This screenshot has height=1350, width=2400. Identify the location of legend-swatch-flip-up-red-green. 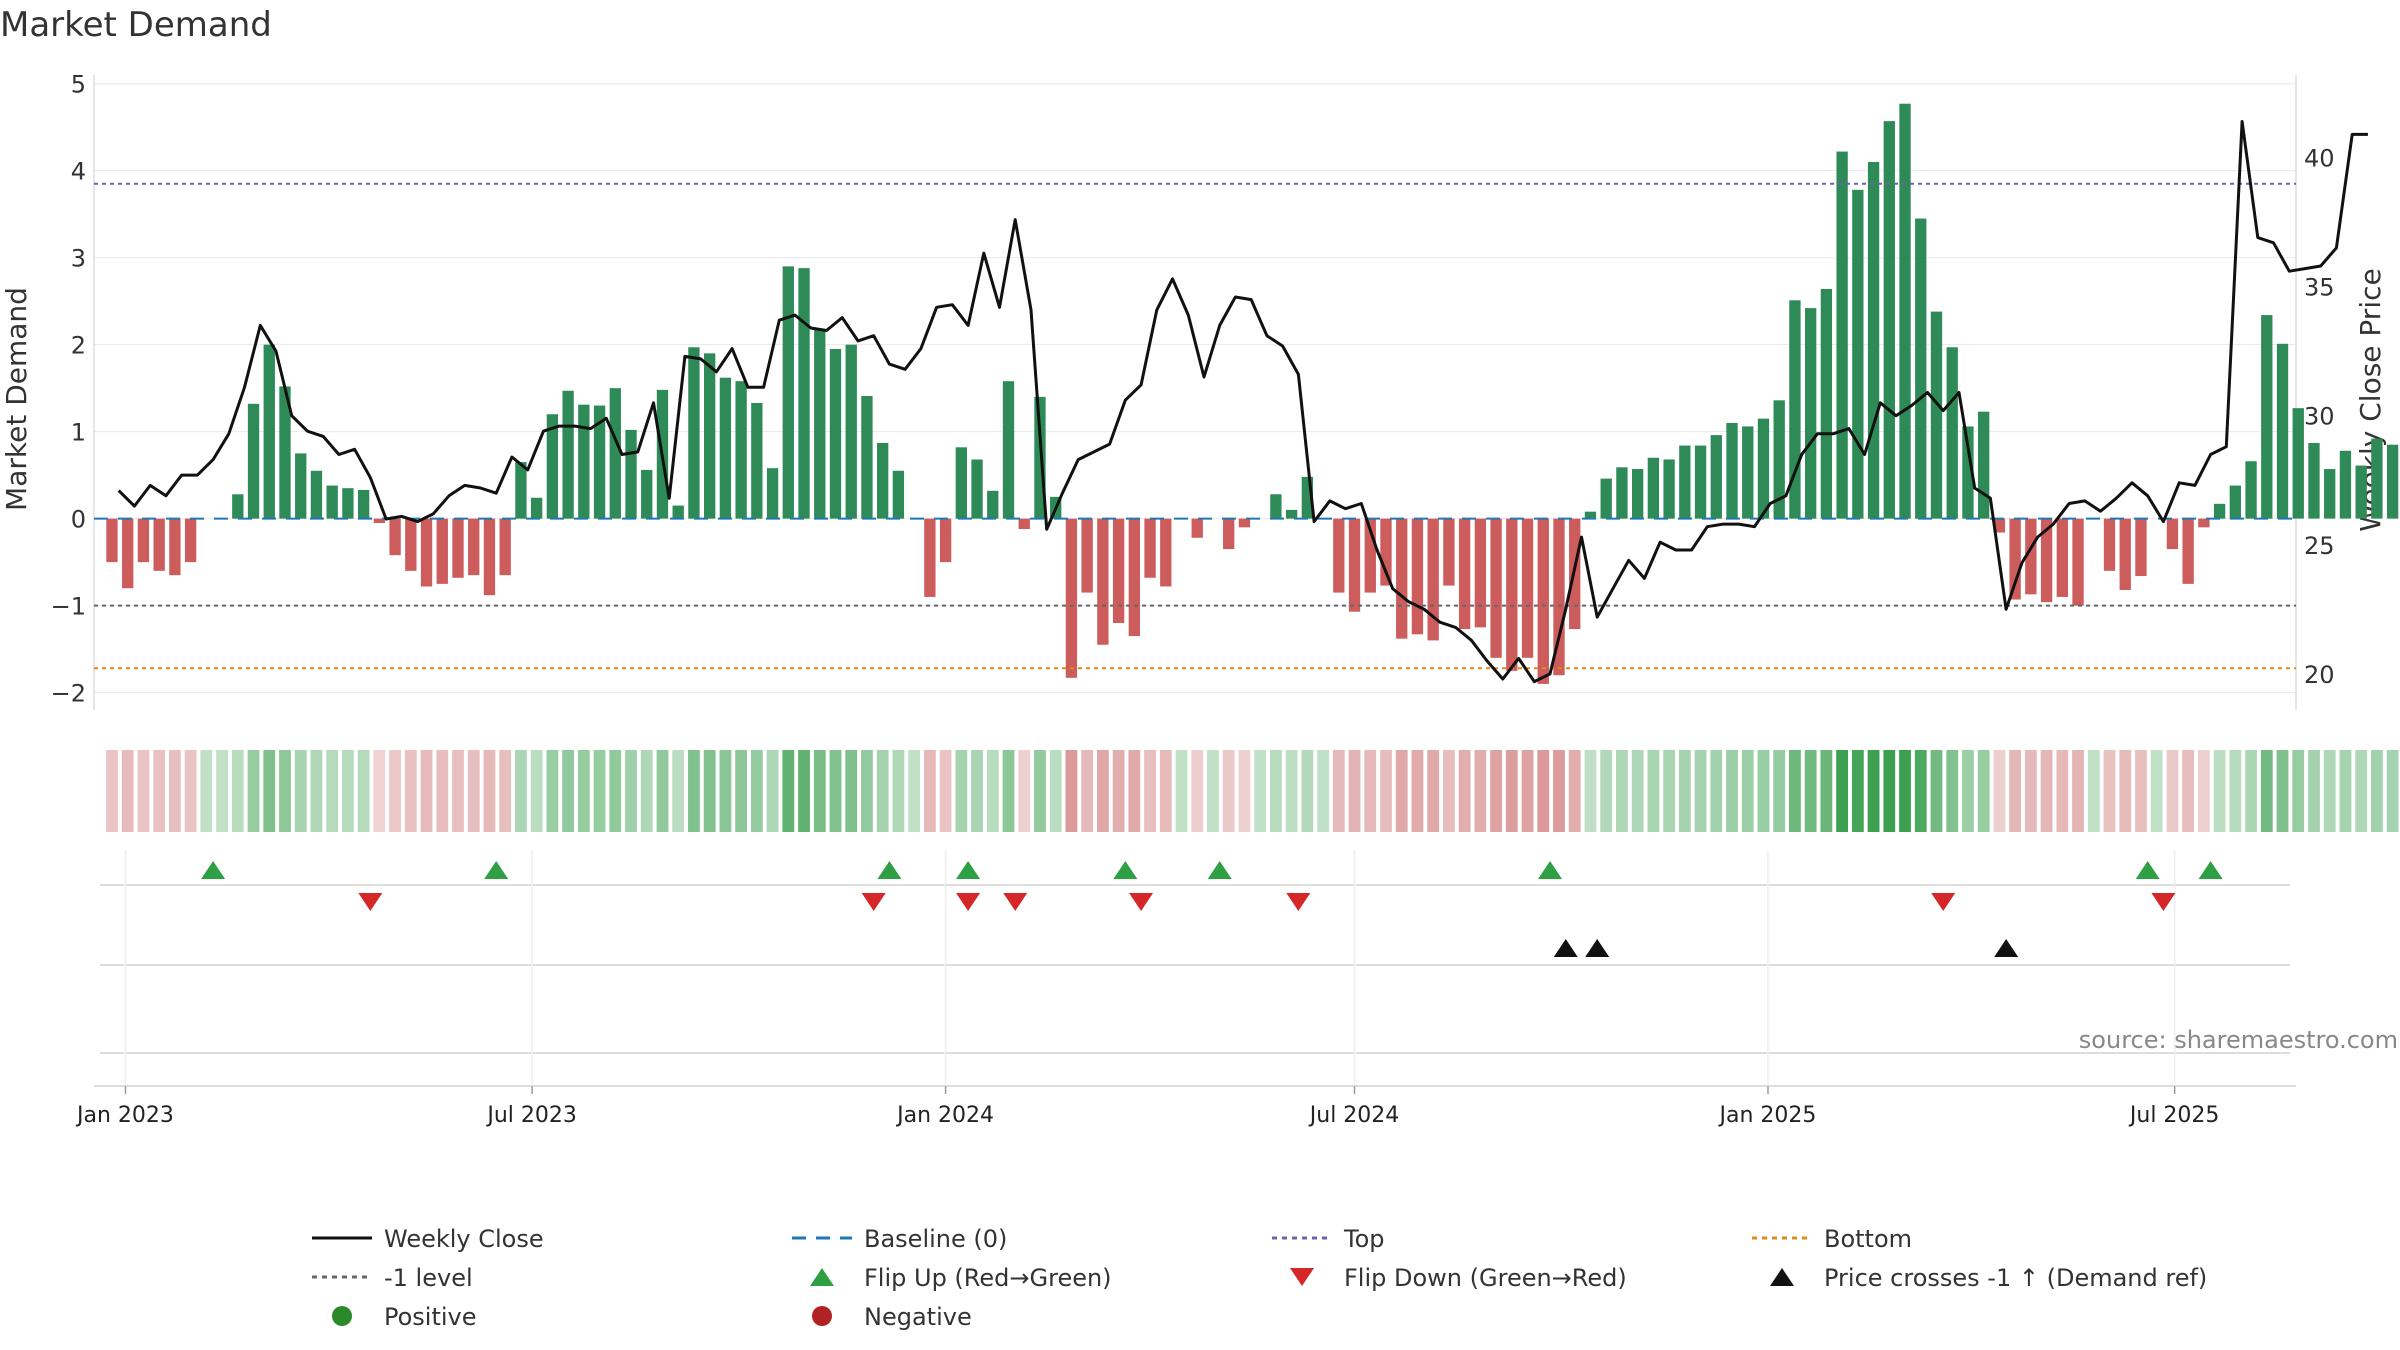
(822, 1277).